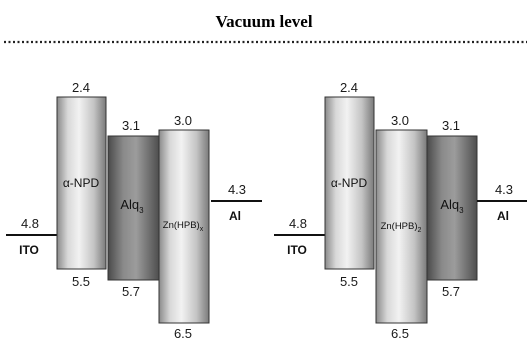 This screenshot has height=343, width=527. I want to click on zn-hpb-2-homo: 6.5, so click(400, 333).